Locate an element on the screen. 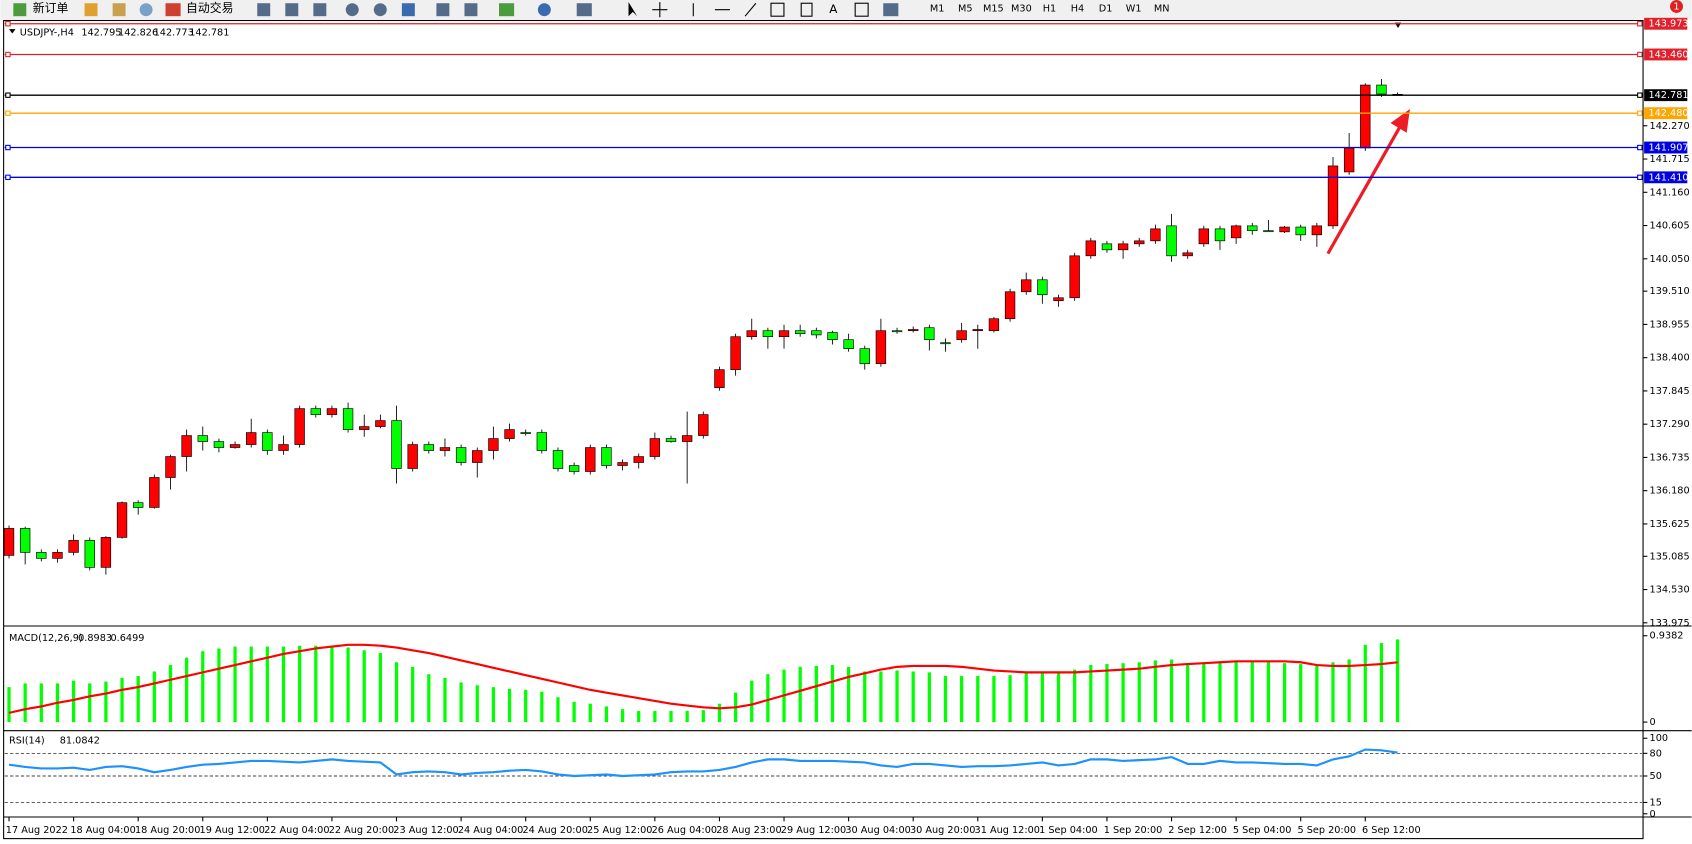 This screenshot has height=844, width=1692. level-label: 141.907 is located at coordinates (1668, 148).